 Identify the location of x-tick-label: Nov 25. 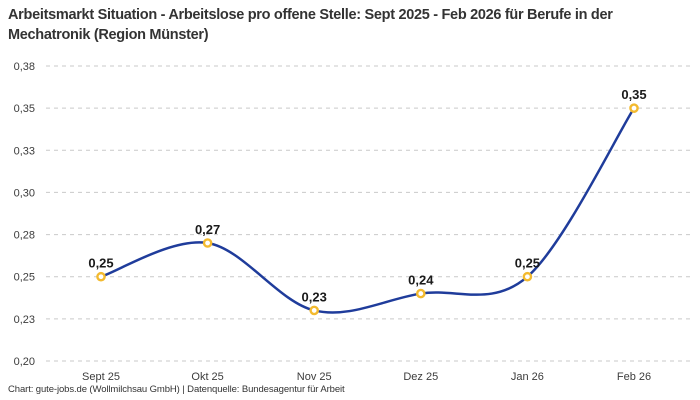
(314, 377).